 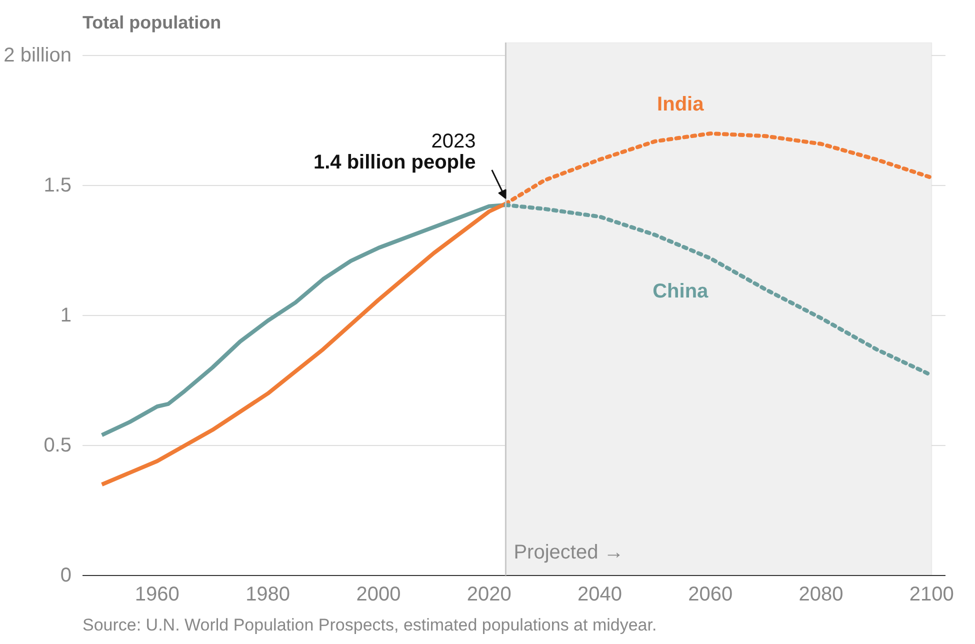 What do you see at coordinates (58, 445) in the screenshot?
I see `y-tick-label: 0.5` at bounding box center [58, 445].